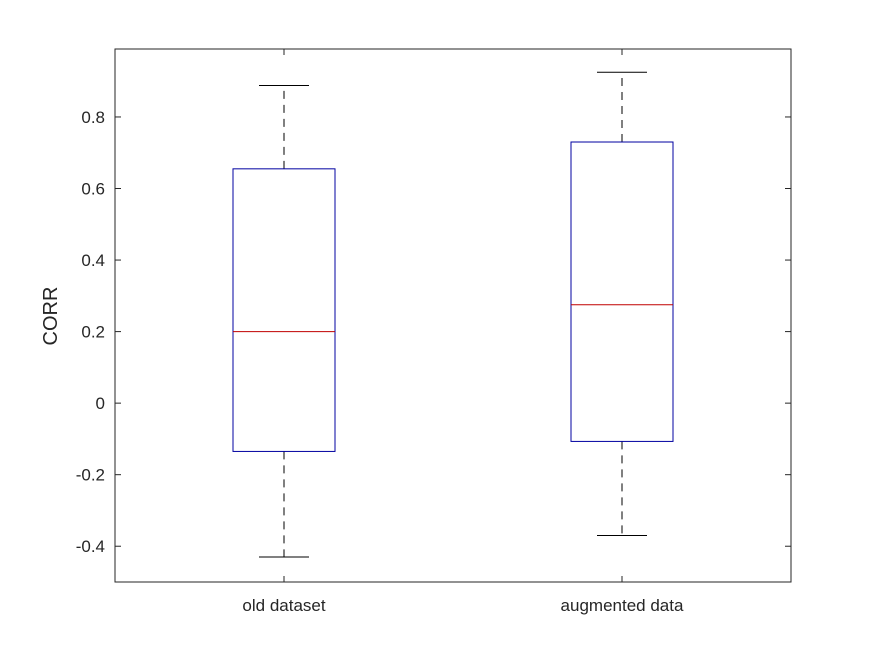 This screenshot has height=656, width=875. I want to click on y-axis-label: CORR, so click(51, 316).